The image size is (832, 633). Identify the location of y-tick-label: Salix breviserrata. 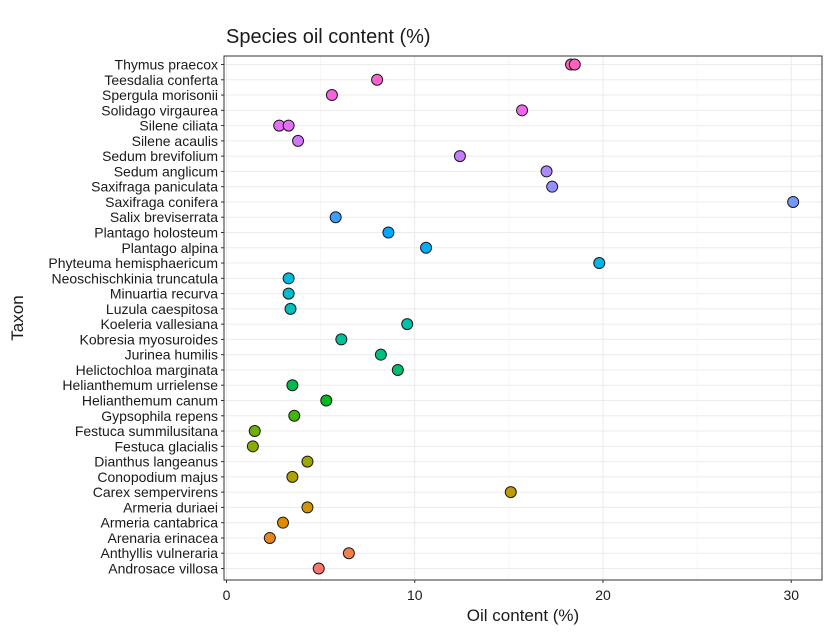
(164, 217).